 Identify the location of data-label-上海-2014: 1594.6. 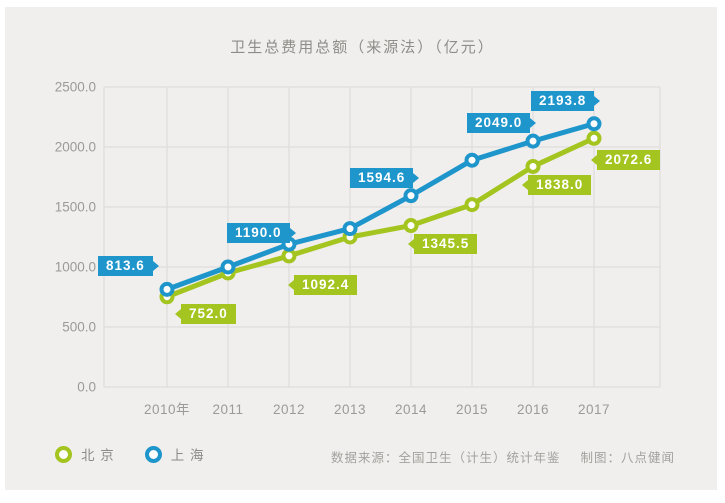
(385, 177).